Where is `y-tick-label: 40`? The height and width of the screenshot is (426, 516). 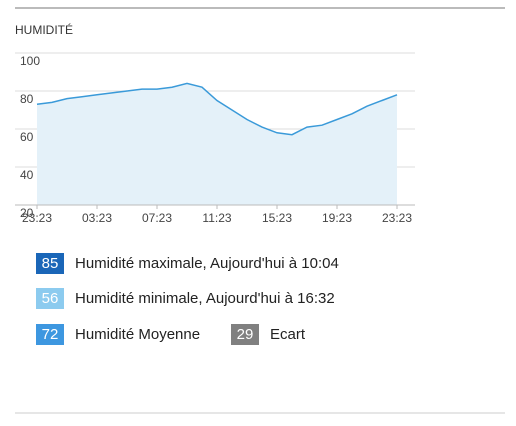 y-tick-label: 40 is located at coordinates (27, 175).